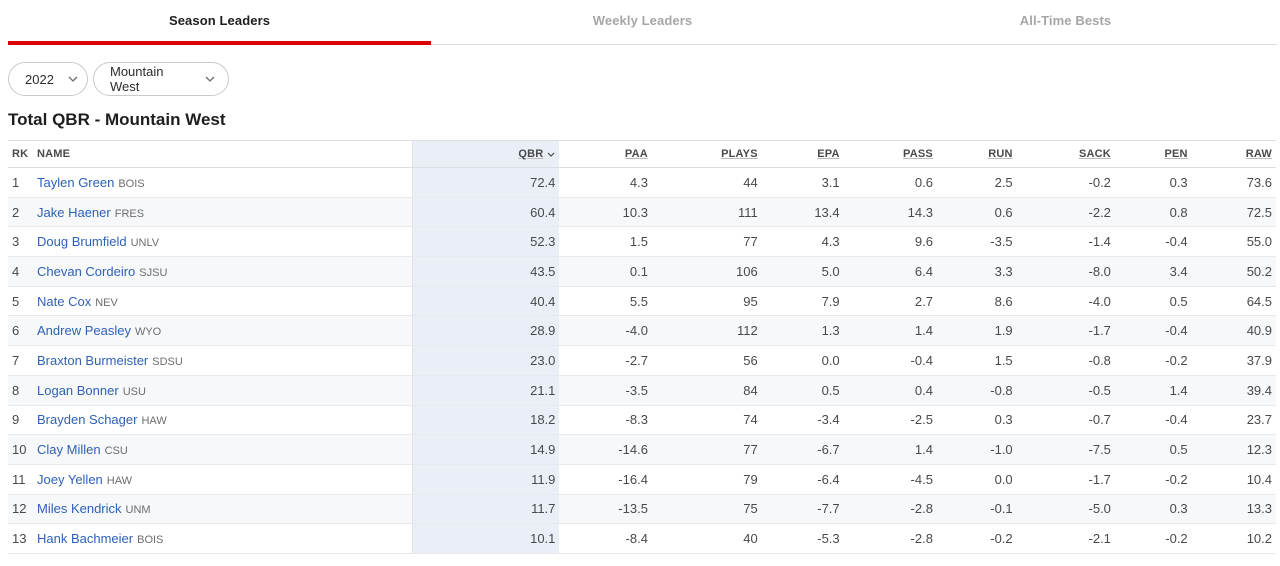 The image size is (1280, 566). What do you see at coordinates (39, 79) in the screenshot?
I see `year-dropdown-value: 2022` at bounding box center [39, 79].